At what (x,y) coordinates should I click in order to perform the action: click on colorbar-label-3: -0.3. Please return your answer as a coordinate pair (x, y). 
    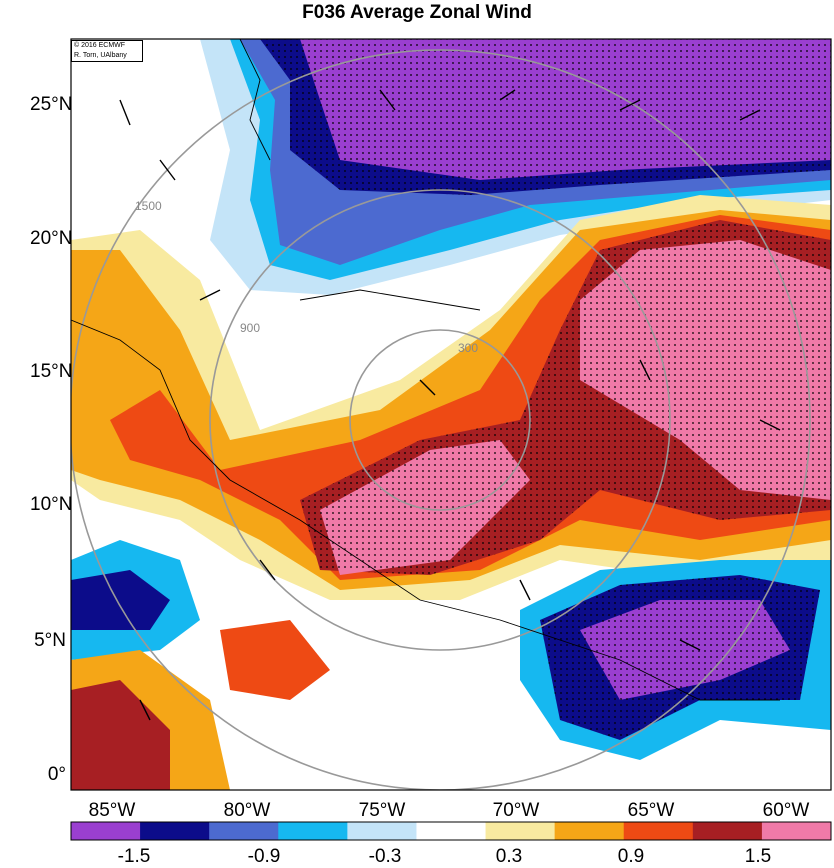
    Looking at the image, I should click on (385, 856).